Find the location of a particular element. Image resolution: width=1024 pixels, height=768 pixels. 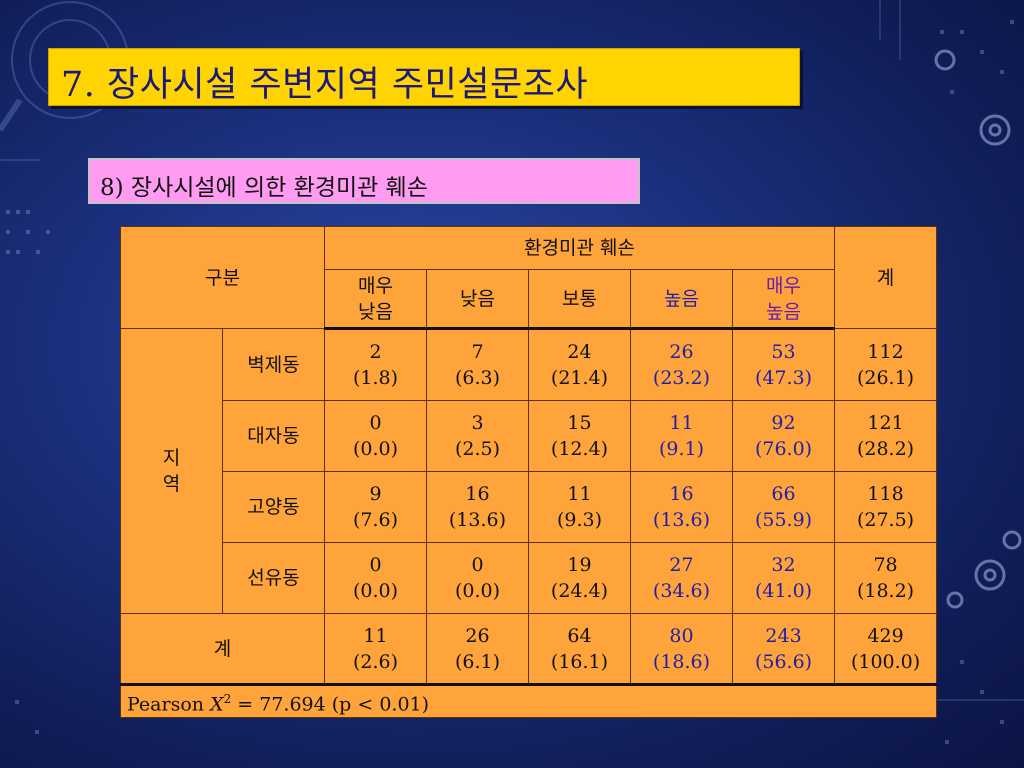

table-cell: 3 (2.5) is located at coordinates (477, 436).